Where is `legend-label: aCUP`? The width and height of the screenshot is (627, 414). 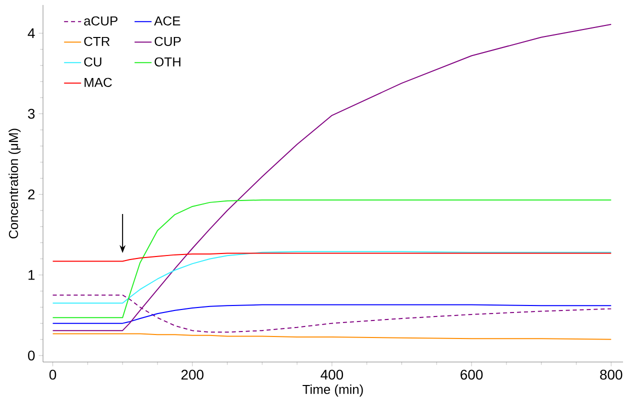
legend-label: aCUP is located at coordinates (101, 21).